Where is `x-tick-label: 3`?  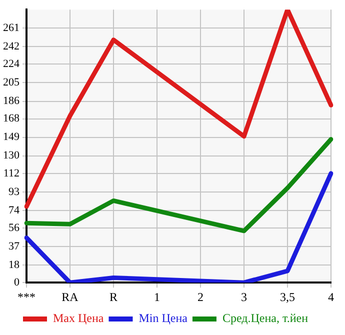
x-tick-label: 3 is located at coordinates (244, 297).